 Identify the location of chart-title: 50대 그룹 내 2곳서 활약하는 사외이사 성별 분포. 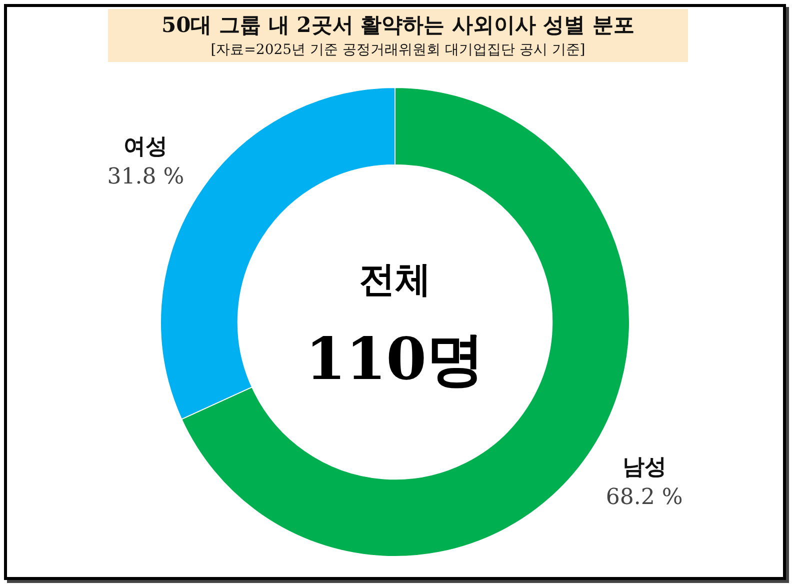
(398, 25).